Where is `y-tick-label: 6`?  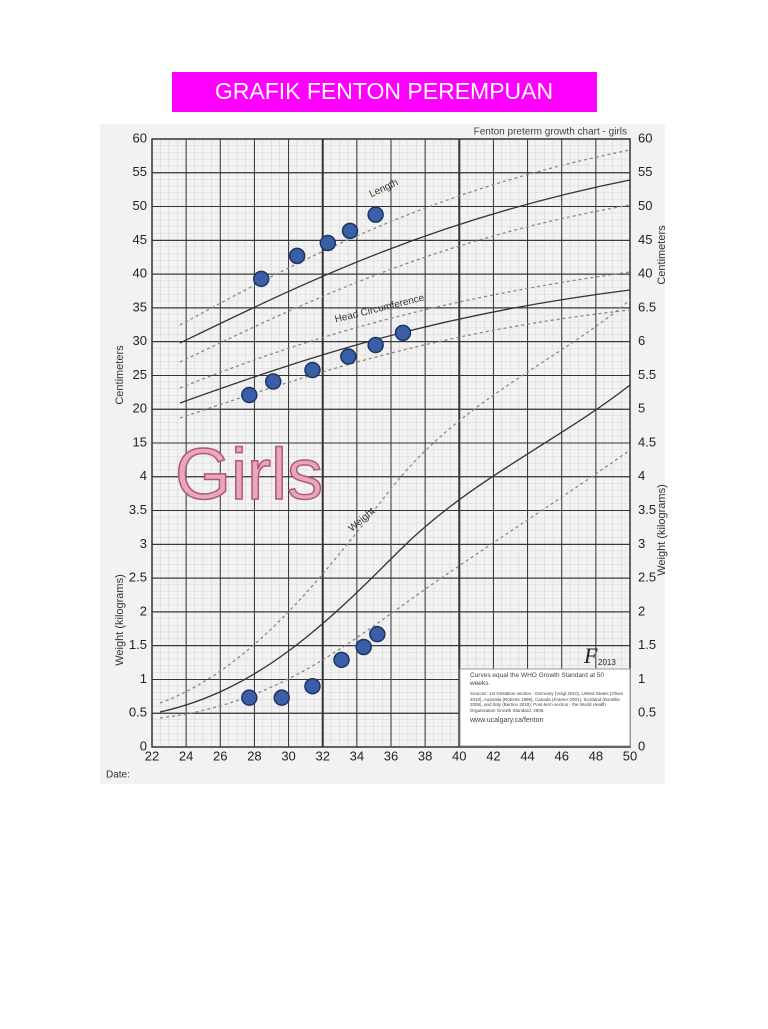 y-tick-label: 6 is located at coordinates (641, 340).